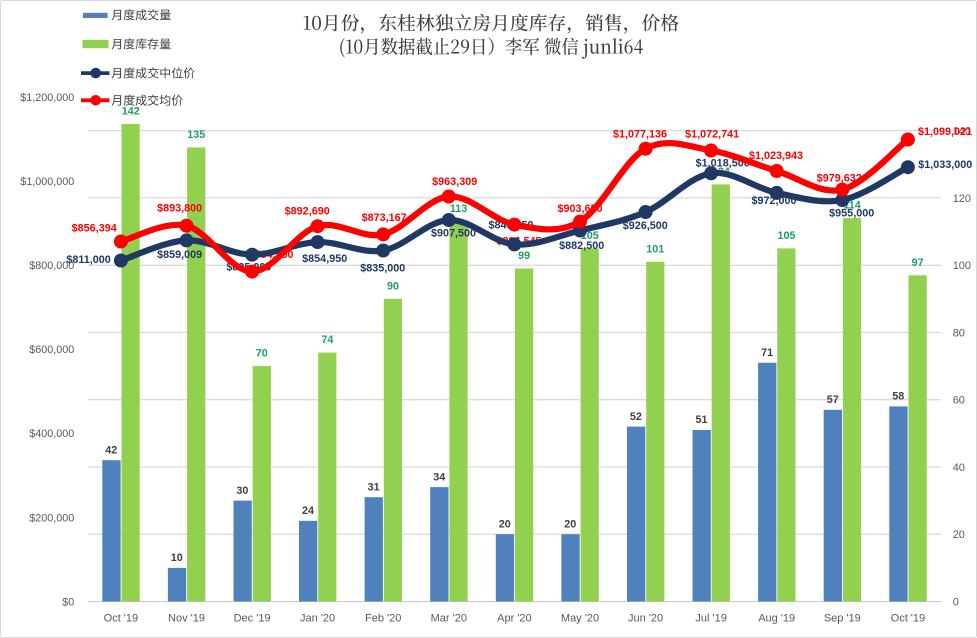 The height and width of the screenshot is (638, 977). What do you see at coordinates (453, 234) in the screenshot?
I see `svg-text: $907,500` at bounding box center [453, 234].